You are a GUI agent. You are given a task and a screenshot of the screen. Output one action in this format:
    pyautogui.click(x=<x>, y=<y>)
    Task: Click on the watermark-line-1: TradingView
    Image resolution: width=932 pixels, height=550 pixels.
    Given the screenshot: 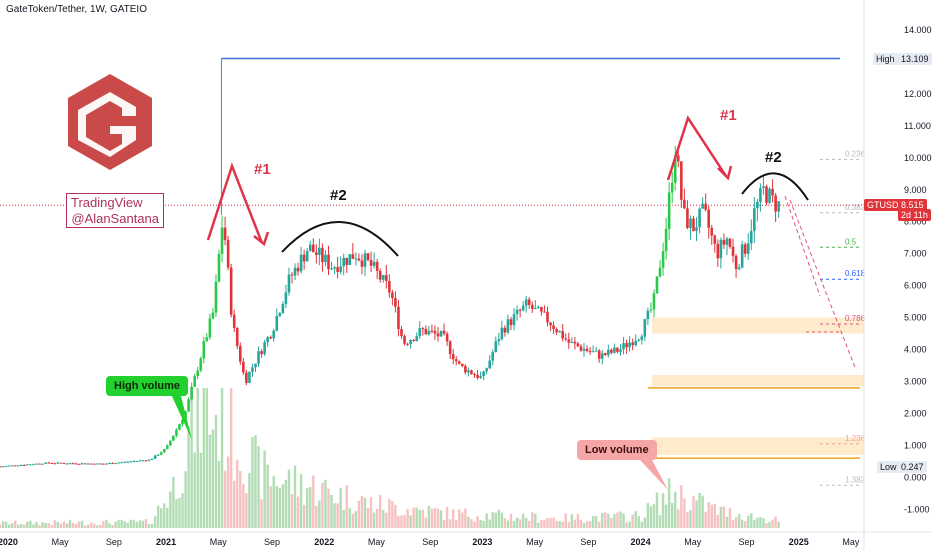 What is the action you would take?
    pyautogui.click(x=107, y=202)
    